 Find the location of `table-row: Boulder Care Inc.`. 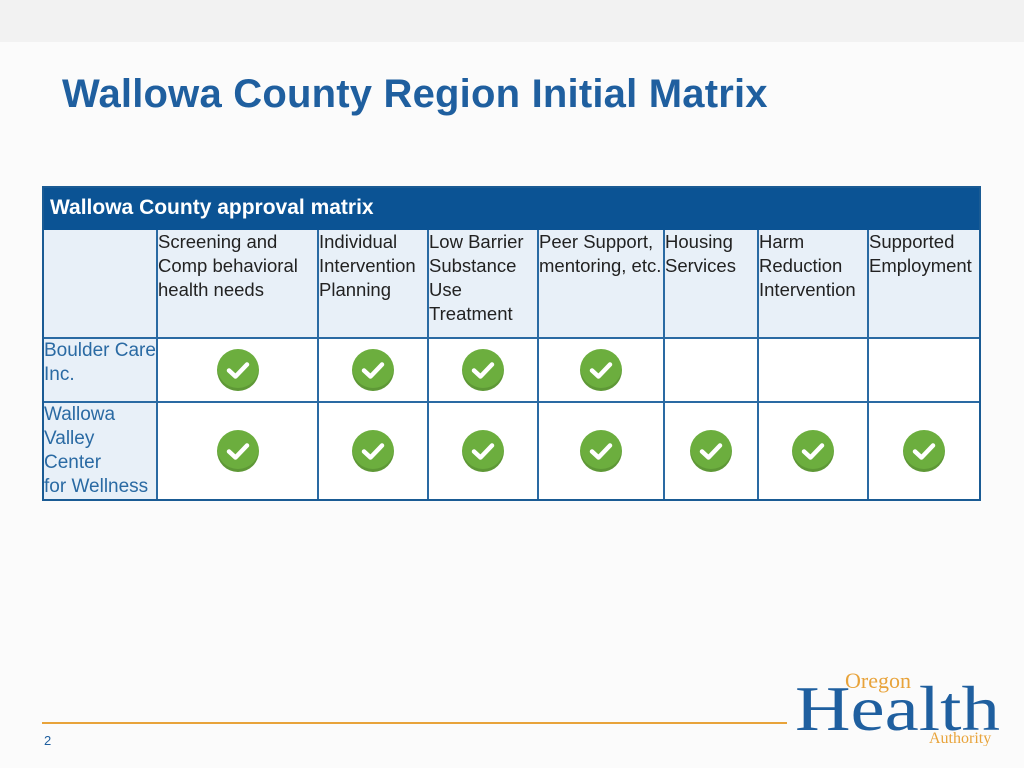

table-row: Boulder Care Inc. is located at coordinates (511, 370).